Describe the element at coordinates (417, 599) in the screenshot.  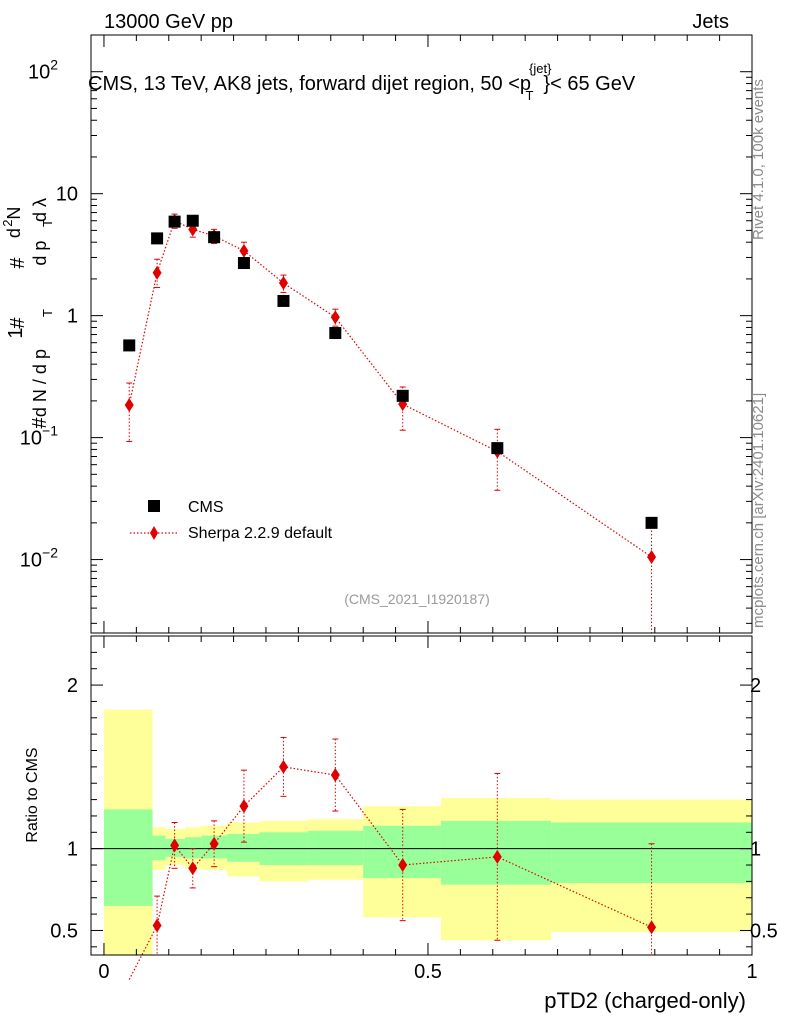
I see `analysis-tag: (CMS_2021_I1920187)` at that location.